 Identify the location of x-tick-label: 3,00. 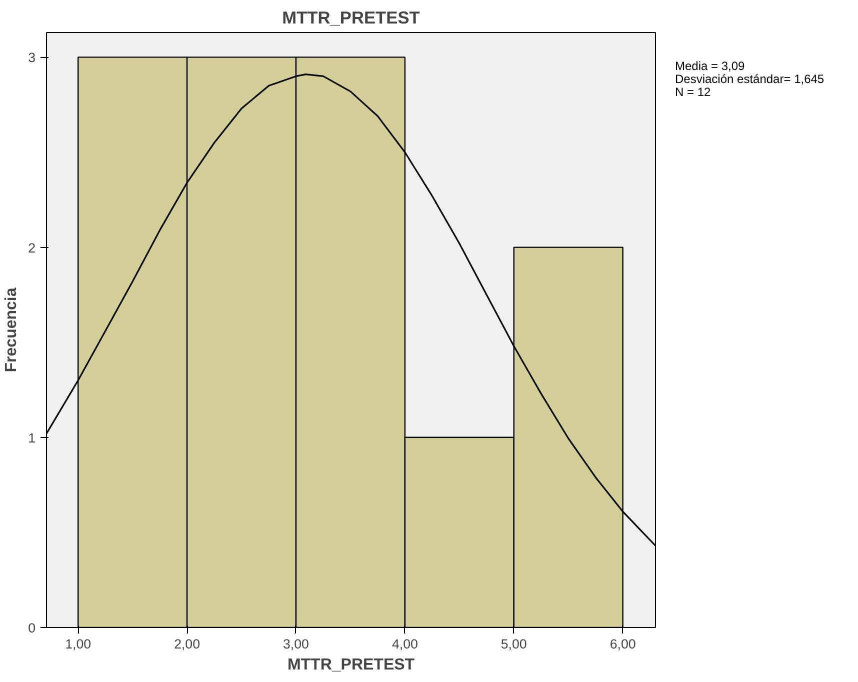
(296, 644).